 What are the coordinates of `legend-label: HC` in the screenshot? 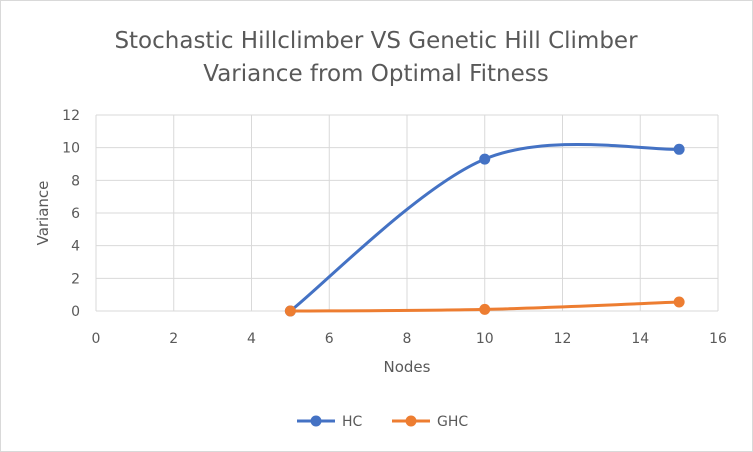 It's located at (352, 422).